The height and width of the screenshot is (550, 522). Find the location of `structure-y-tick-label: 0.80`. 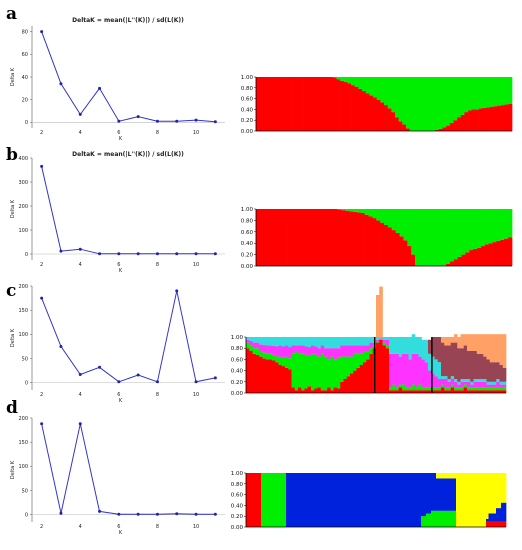

structure-y-tick-label: 0.80 is located at coordinates (237, 349).